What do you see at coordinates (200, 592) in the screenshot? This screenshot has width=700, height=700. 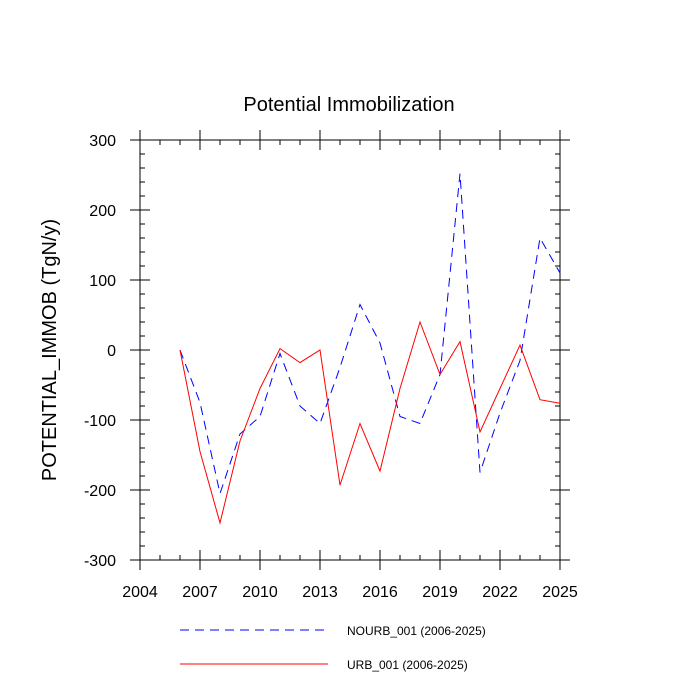 I see `x-tick-label: 2007` at bounding box center [200, 592].